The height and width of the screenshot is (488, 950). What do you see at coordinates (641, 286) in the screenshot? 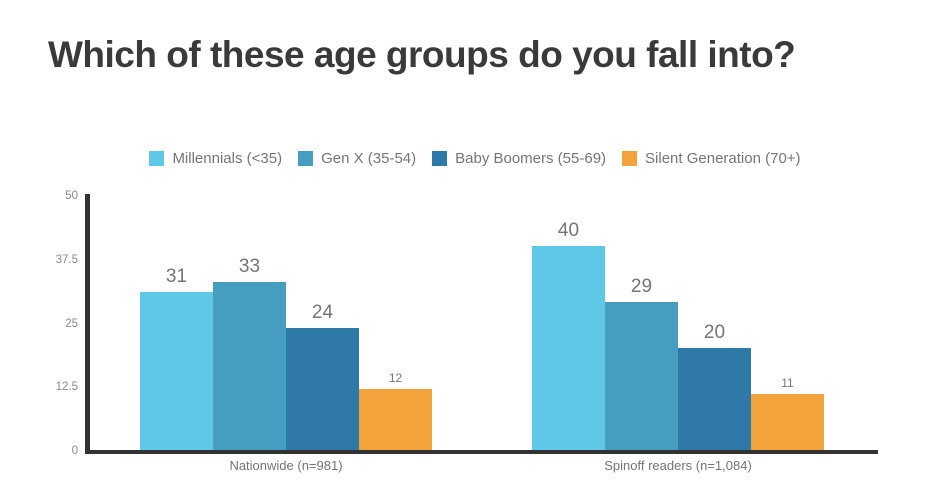
I see `bar-value-label: 29` at bounding box center [641, 286].